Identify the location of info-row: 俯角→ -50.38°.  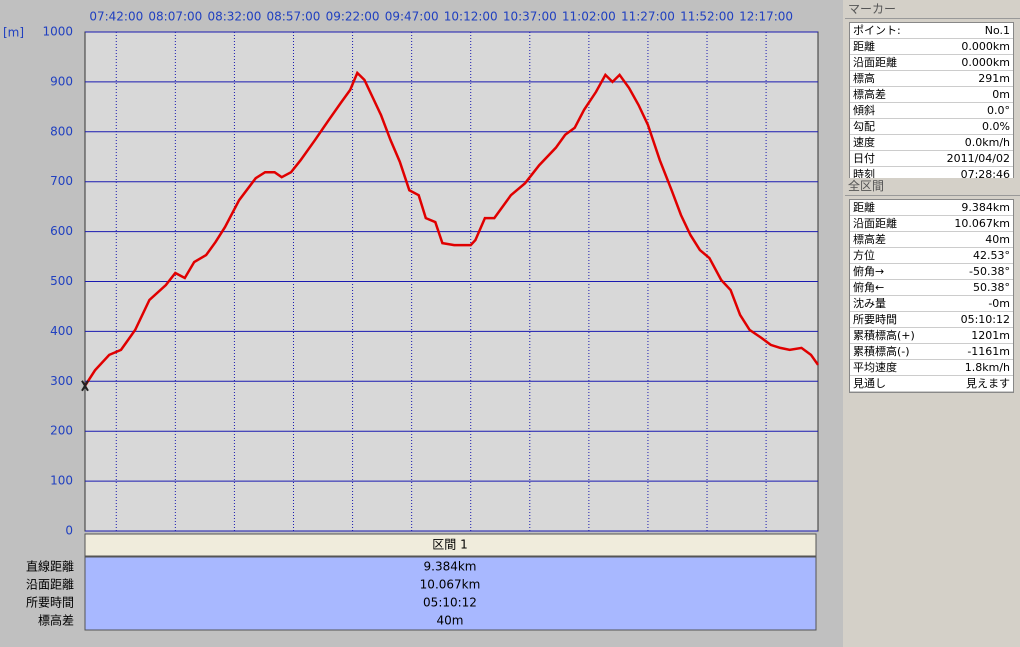
(931, 272).